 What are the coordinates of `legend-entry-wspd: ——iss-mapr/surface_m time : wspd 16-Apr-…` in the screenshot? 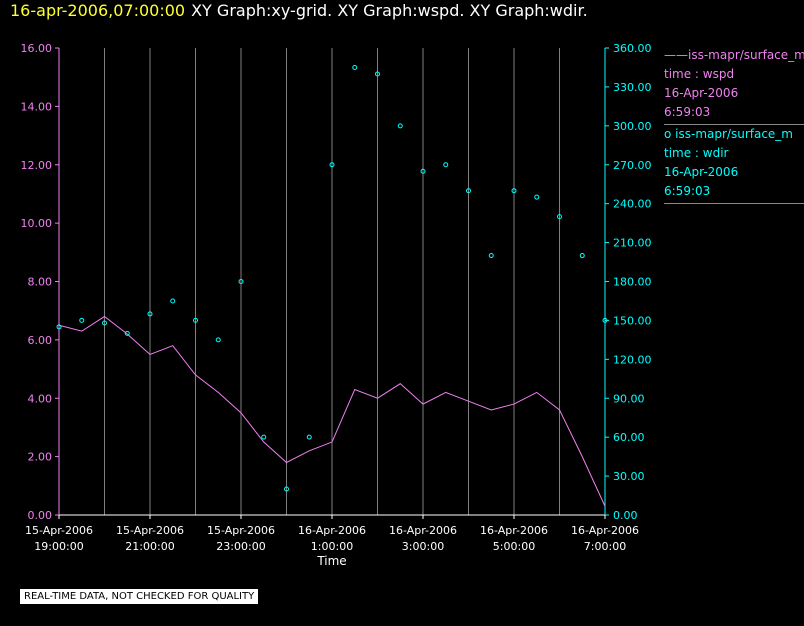 It's located at (734, 84).